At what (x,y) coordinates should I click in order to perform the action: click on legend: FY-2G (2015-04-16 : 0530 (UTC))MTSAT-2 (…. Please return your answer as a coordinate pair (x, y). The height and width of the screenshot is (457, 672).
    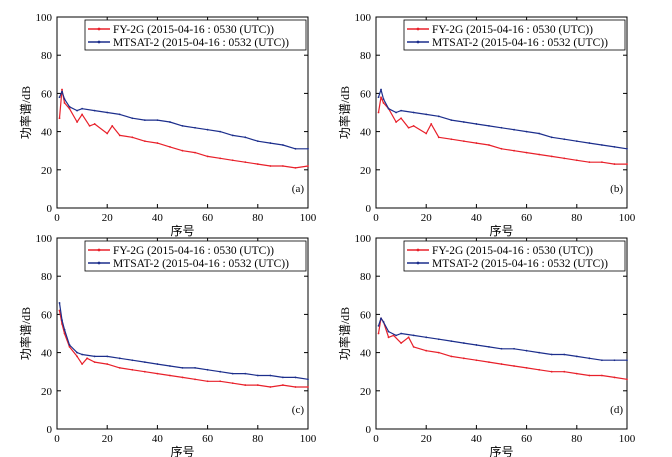
    Looking at the image, I should click on (514, 256).